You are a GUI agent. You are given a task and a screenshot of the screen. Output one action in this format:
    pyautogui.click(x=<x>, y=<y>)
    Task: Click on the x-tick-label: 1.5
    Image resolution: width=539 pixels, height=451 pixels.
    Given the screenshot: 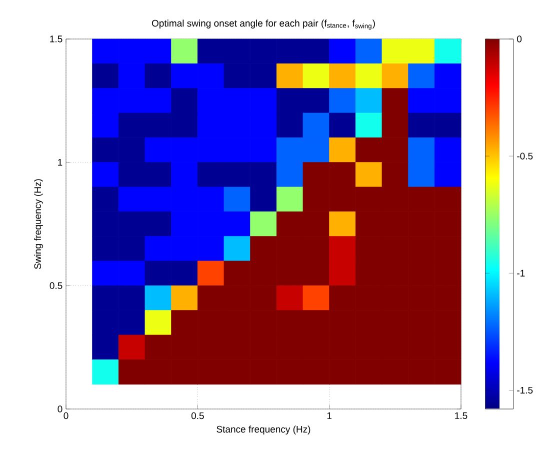 What is the action you would take?
    pyautogui.click(x=461, y=415)
    